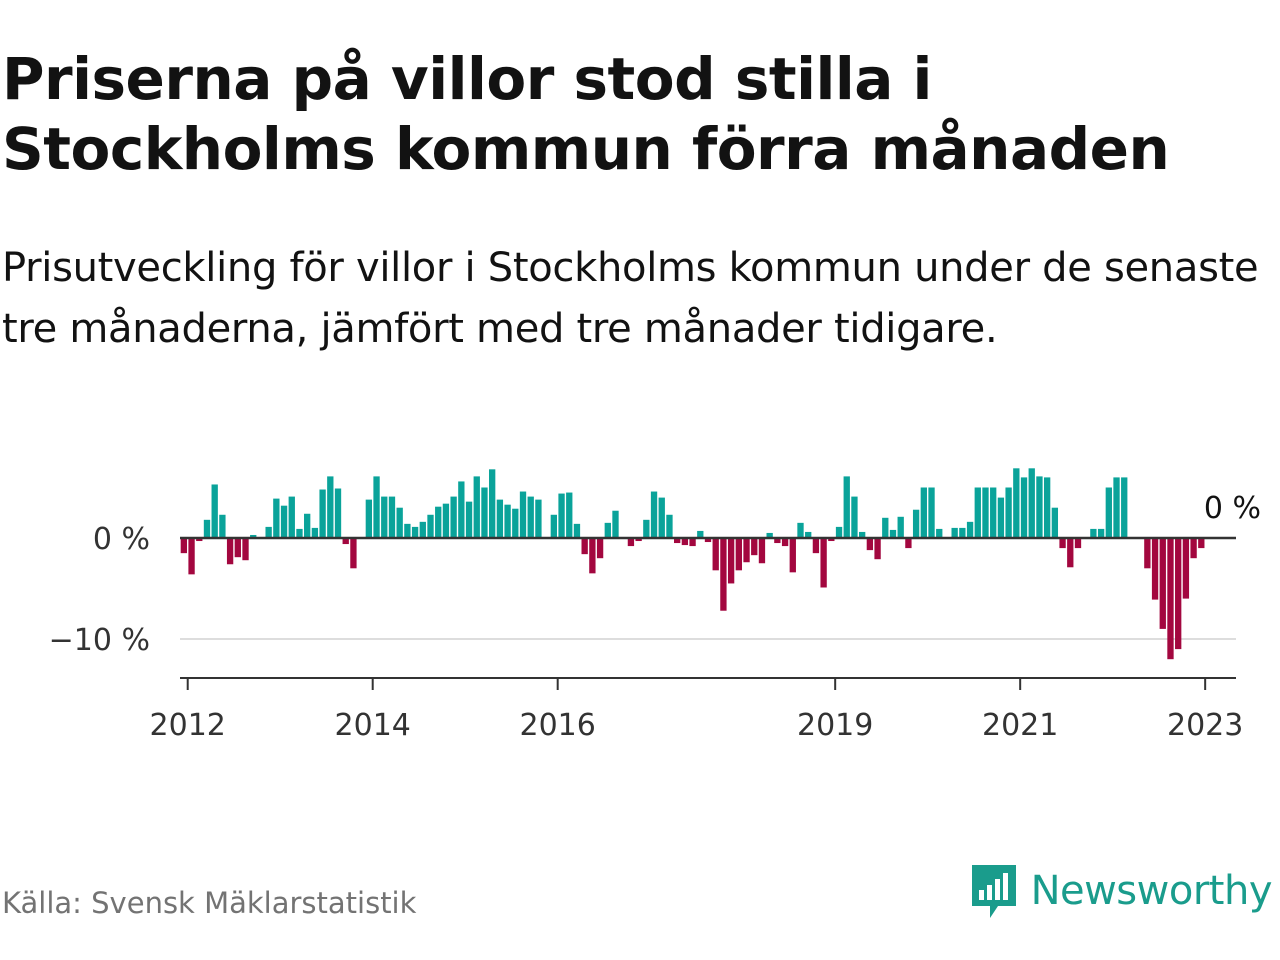  Describe the element at coordinates (708, 613) in the screenshot. I see `axis-layer` at that location.